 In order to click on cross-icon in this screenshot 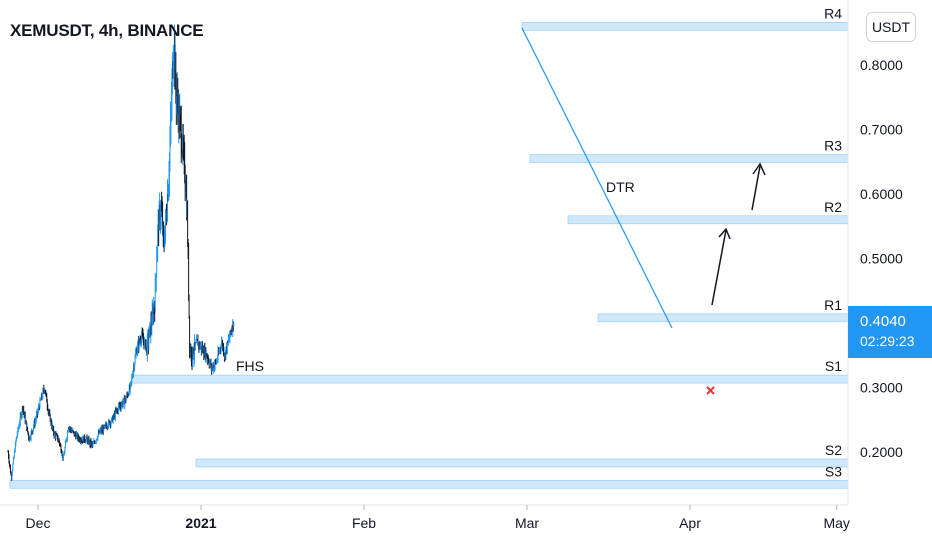, I will do `click(710, 390)`.